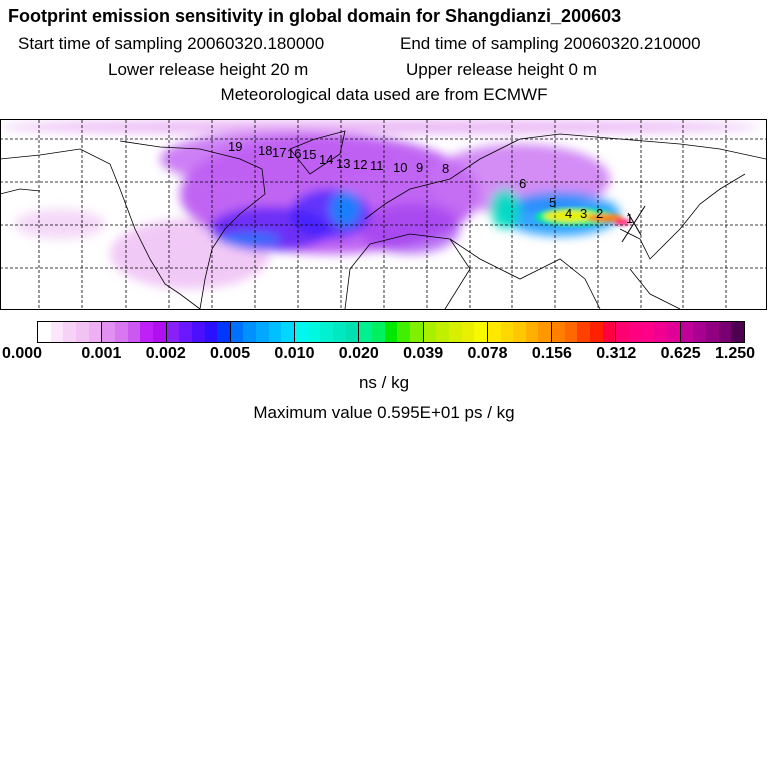  I want to click on trajectory-label: 2, so click(599, 213).